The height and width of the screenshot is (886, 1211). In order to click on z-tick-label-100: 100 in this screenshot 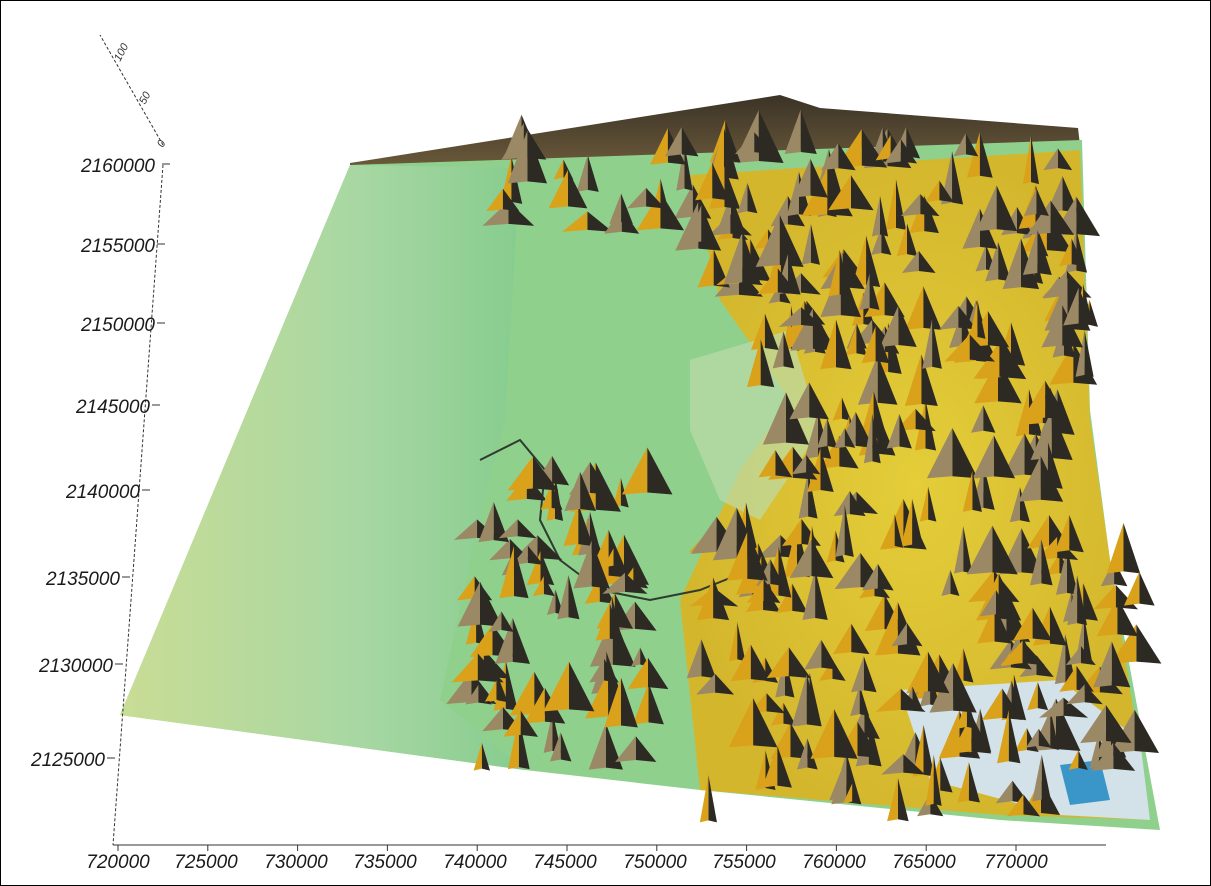, I will do `click(122, 52)`.